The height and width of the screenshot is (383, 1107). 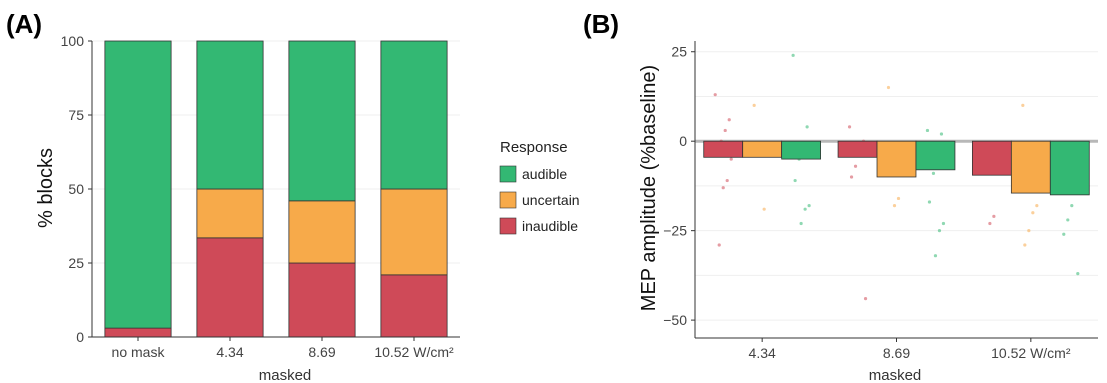 I want to click on panel-a-y-axis-title: % blocks, so click(x=46, y=188).